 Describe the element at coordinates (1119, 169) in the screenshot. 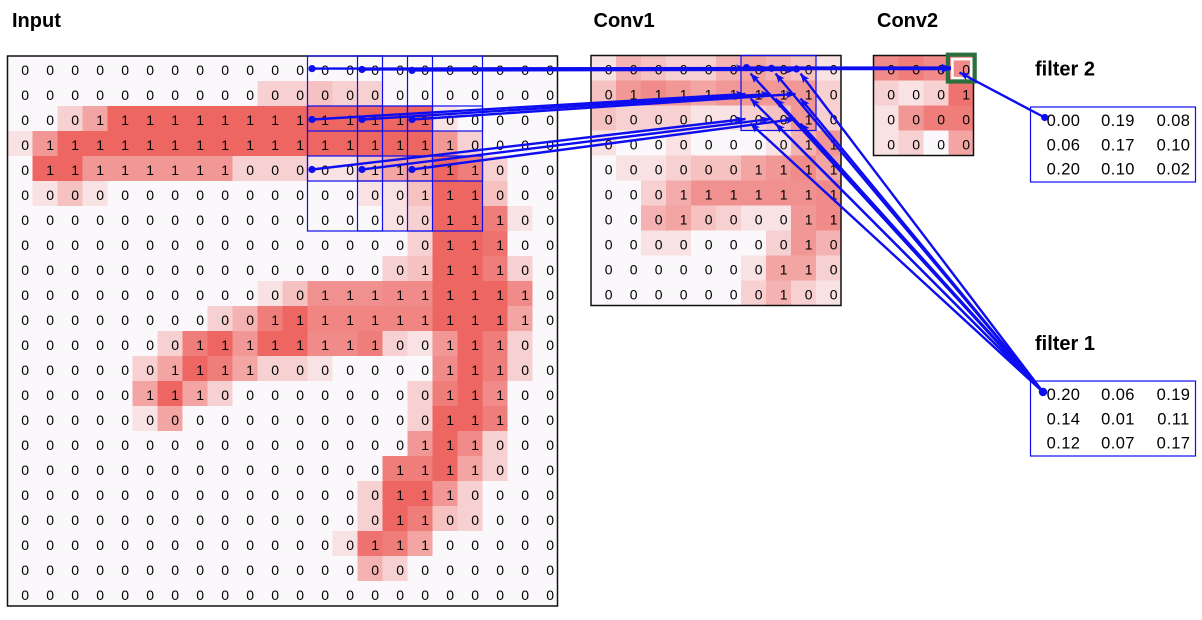

I see `svg-text:0.200.100.02: 0.20 0.10 0.02` at that location.